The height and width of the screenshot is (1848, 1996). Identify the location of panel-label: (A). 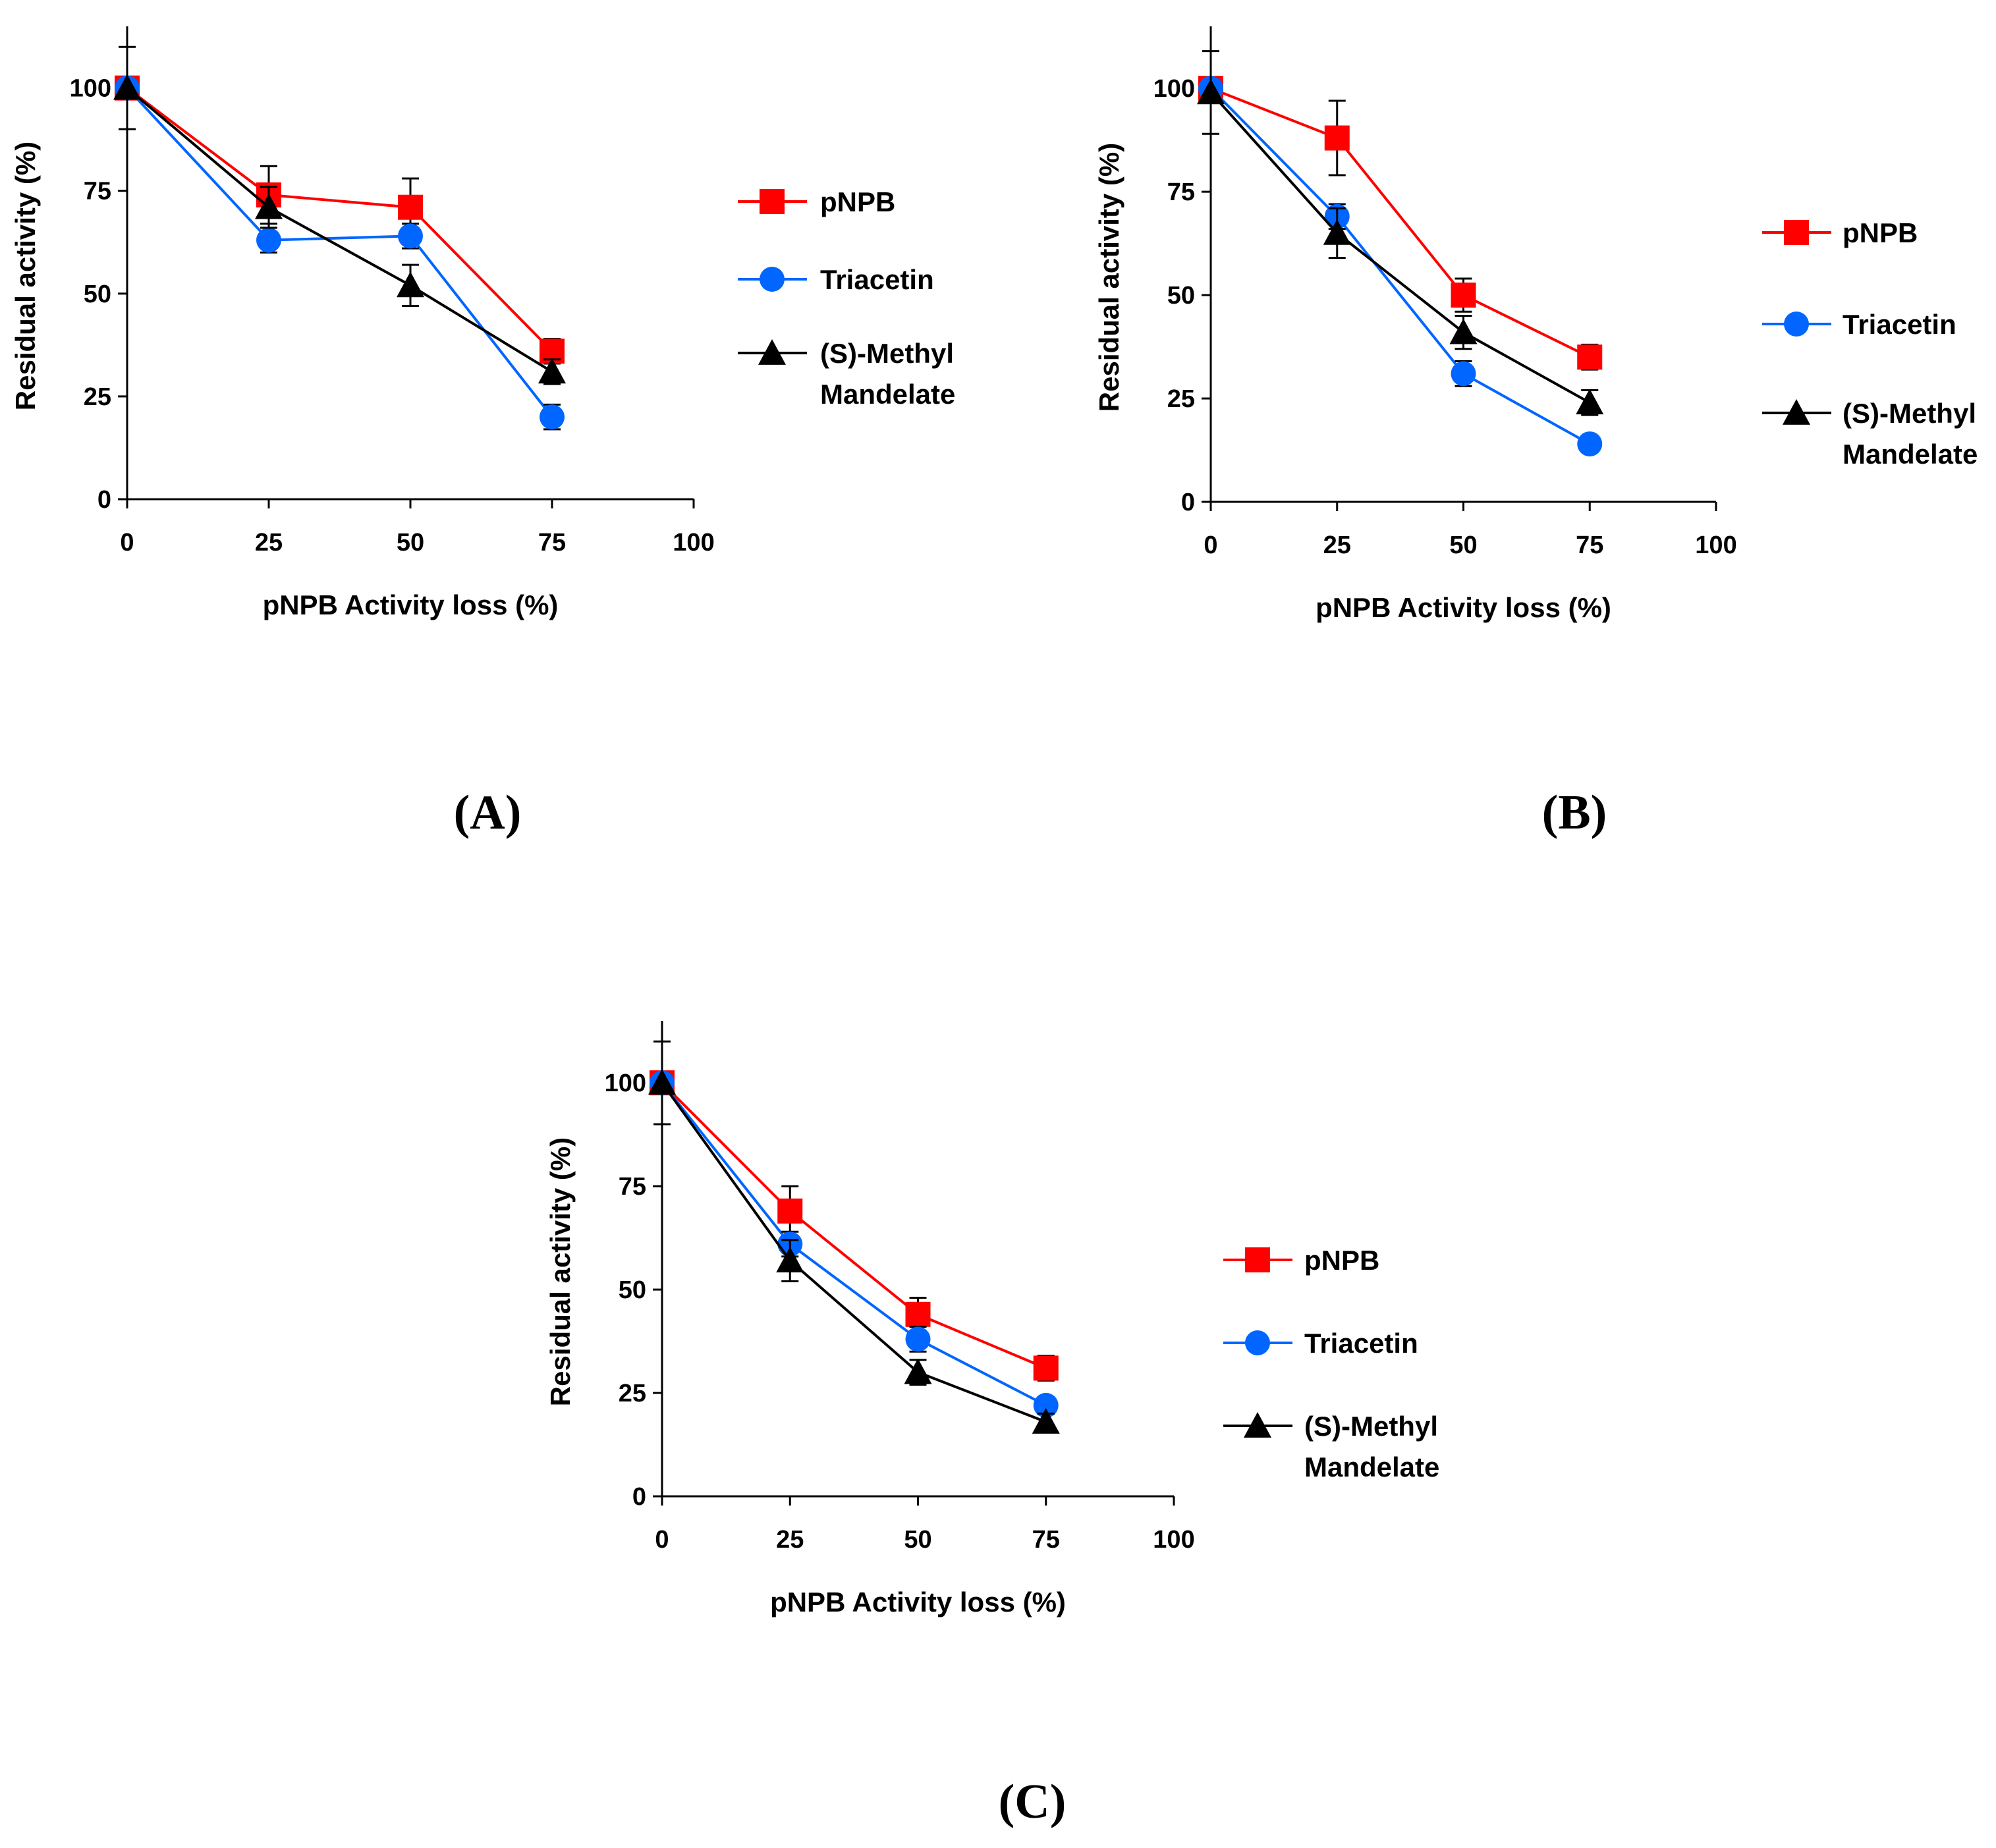
(488, 813).